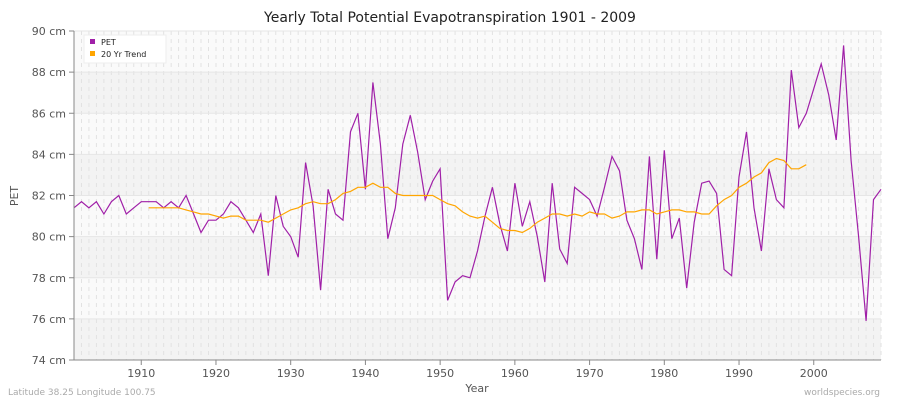 The height and width of the screenshot is (400, 900). I want to click on y-tick-label: 74 cm, so click(49, 360).